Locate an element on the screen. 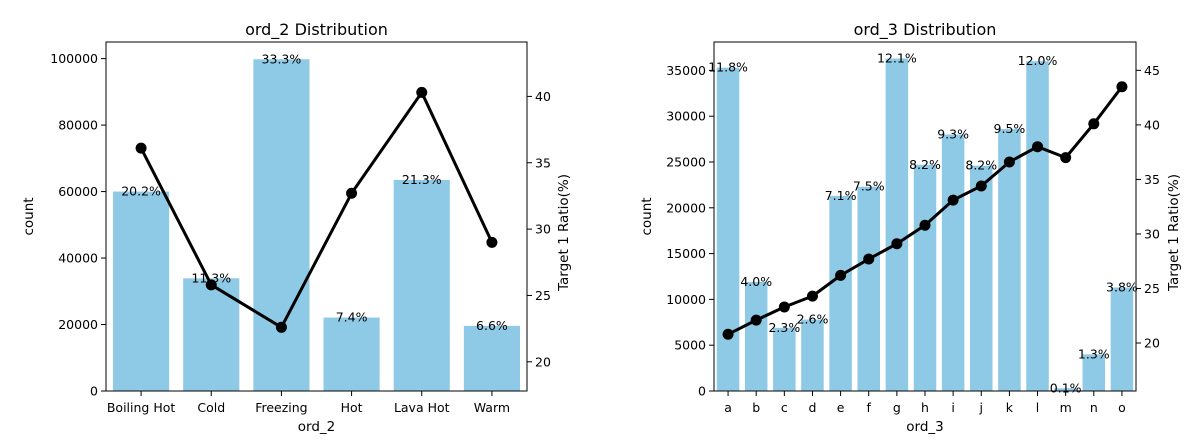  y-tick-label: 60000 is located at coordinates (78, 191).